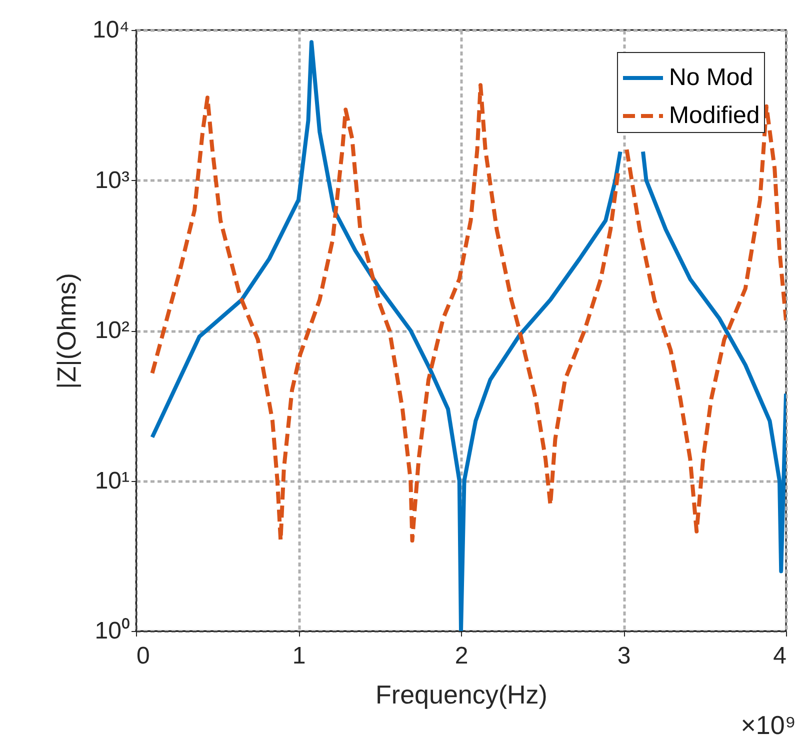  What do you see at coordinates (112, 631) in the screenshot?
I see `y-tick-label: 10⁰` at bounding box center [112, 631].